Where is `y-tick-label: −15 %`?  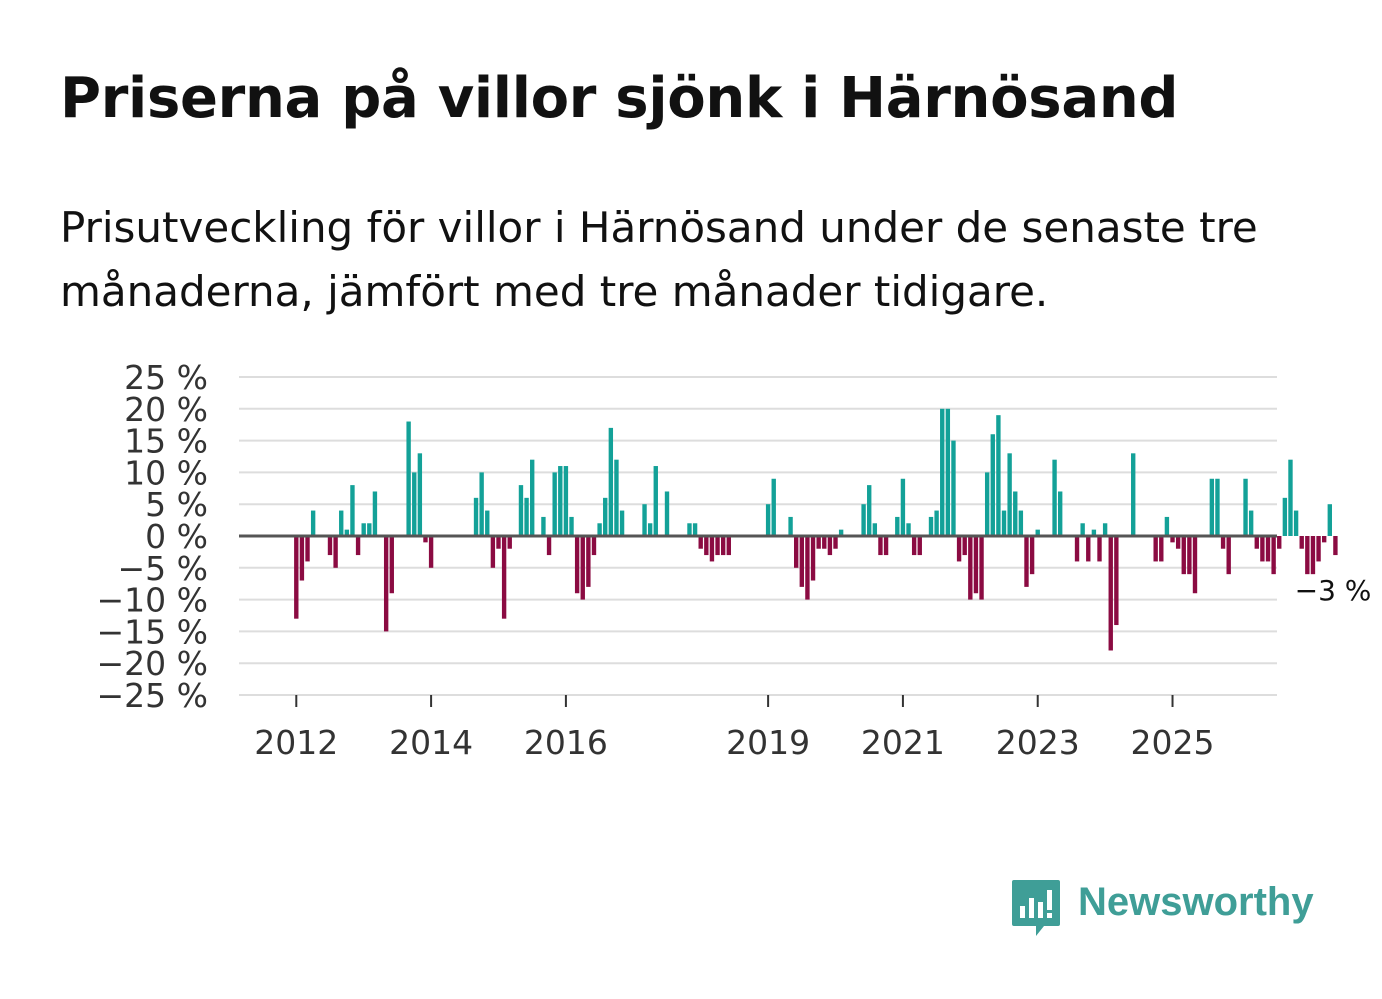 y-tick-label: −15 % is located at coordinates (153, 631).